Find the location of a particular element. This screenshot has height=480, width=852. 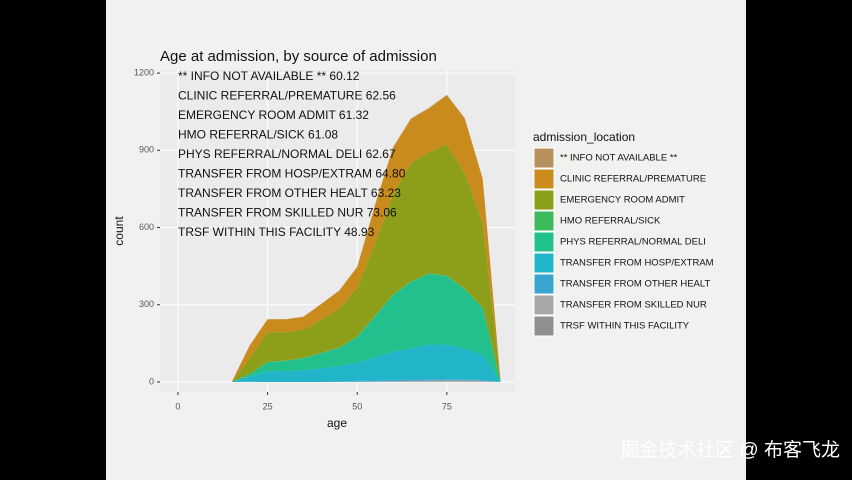

x-tick-label: 0 is located at coordinates (177, 406).